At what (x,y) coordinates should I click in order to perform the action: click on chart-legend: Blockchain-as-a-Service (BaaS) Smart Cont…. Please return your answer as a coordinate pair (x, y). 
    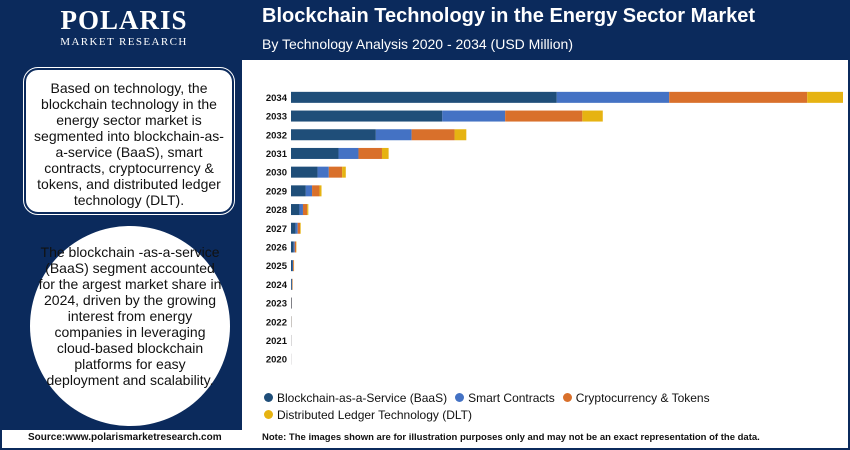
    Looking at the image, I should click on (554, 406).